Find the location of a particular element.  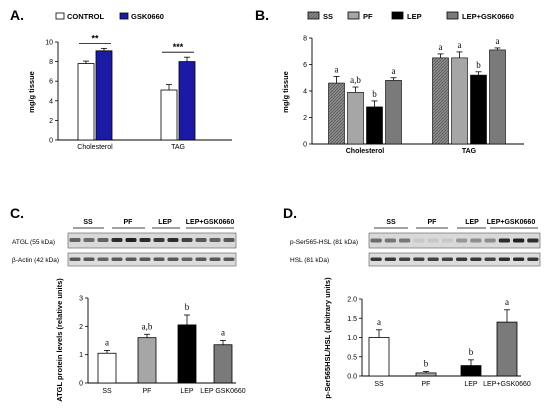

blot-c-group-lepgsk: LEP+GSK0660 is located at coordinates (210, 222).